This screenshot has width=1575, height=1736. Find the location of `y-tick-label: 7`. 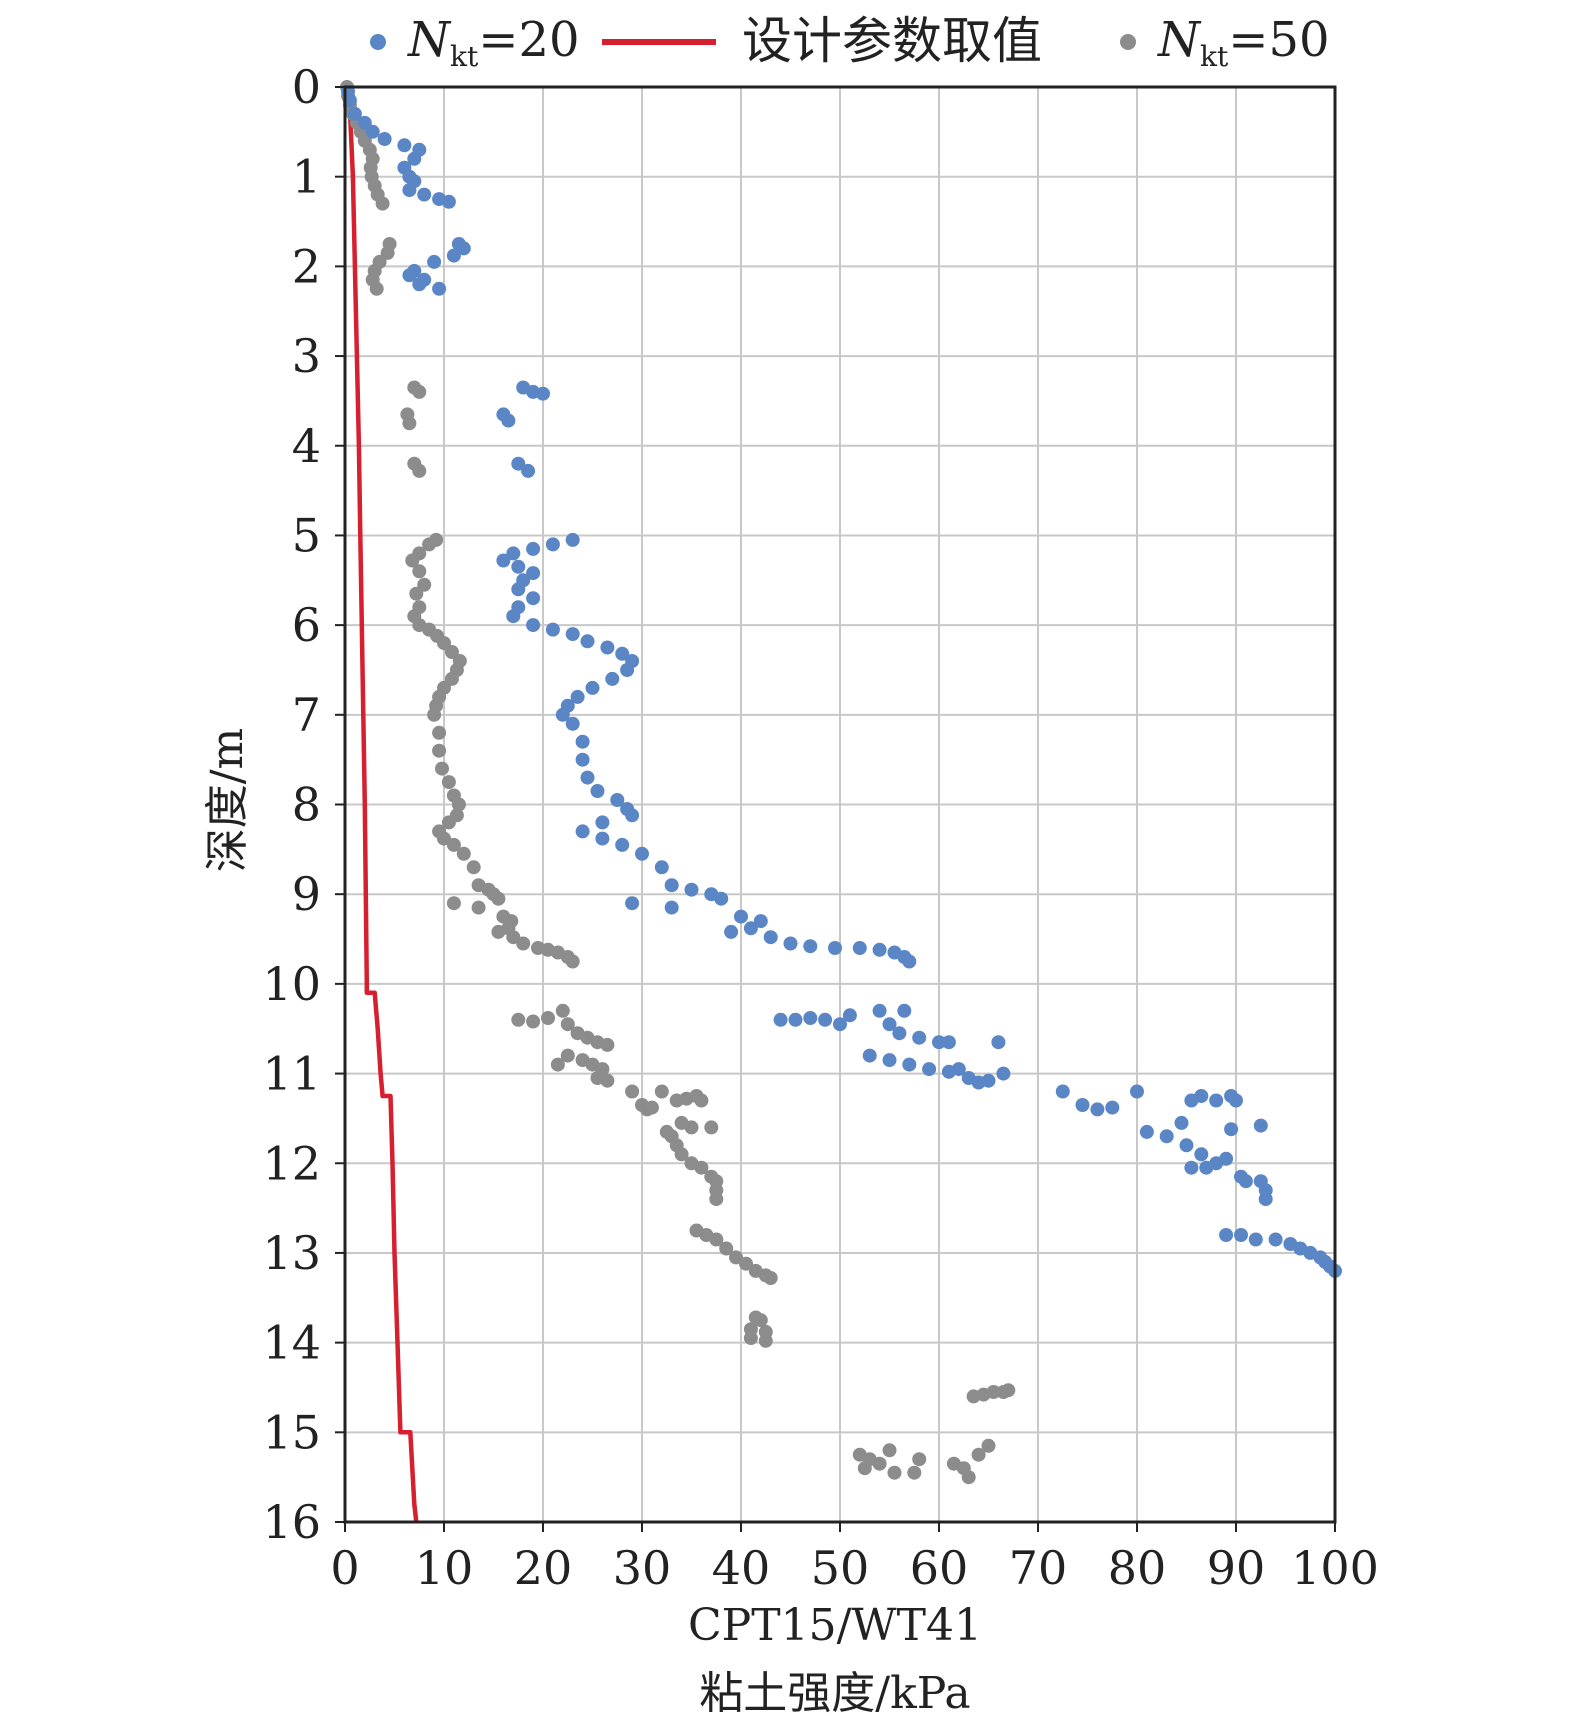

y-tick-label: 7 is located at coordinates (306, 715).